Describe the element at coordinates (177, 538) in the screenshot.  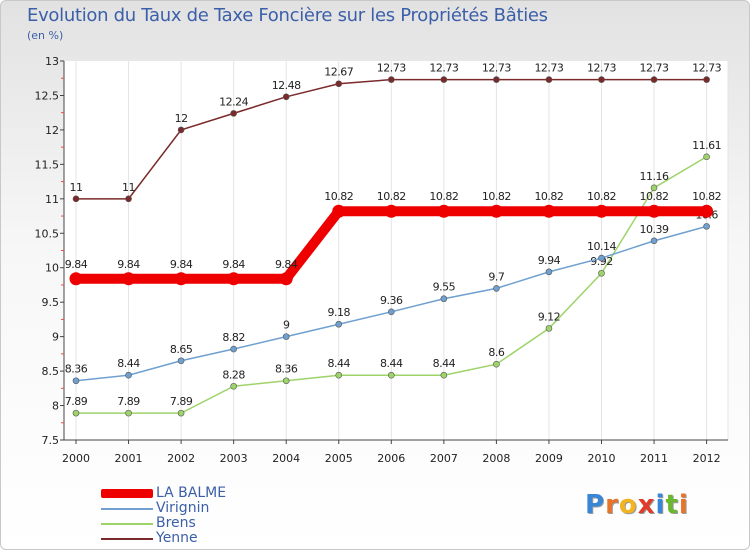
I see `legend-label-yenne: Yenne` at that location.